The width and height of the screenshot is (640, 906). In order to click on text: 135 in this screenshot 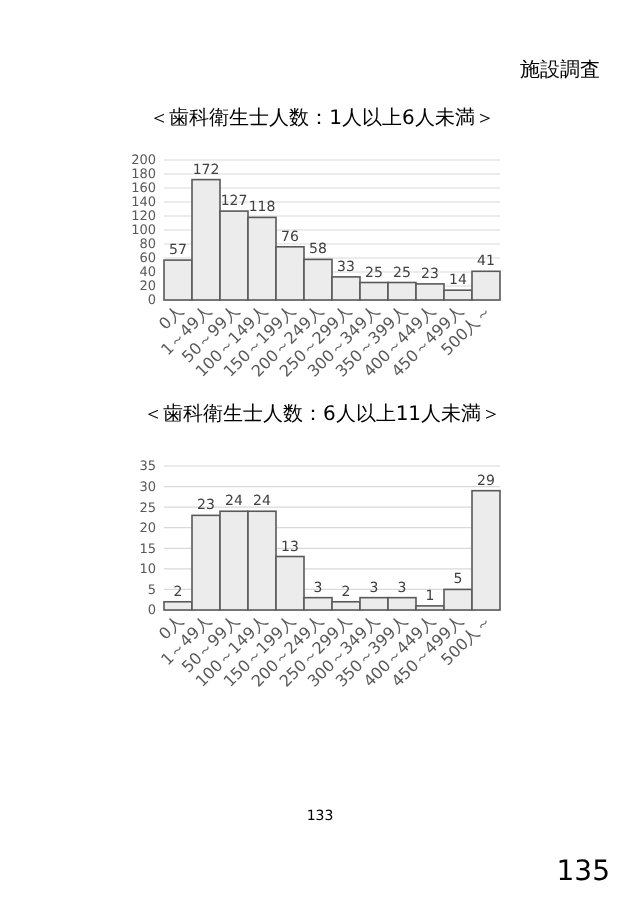, I will do `click(583, 872)`.